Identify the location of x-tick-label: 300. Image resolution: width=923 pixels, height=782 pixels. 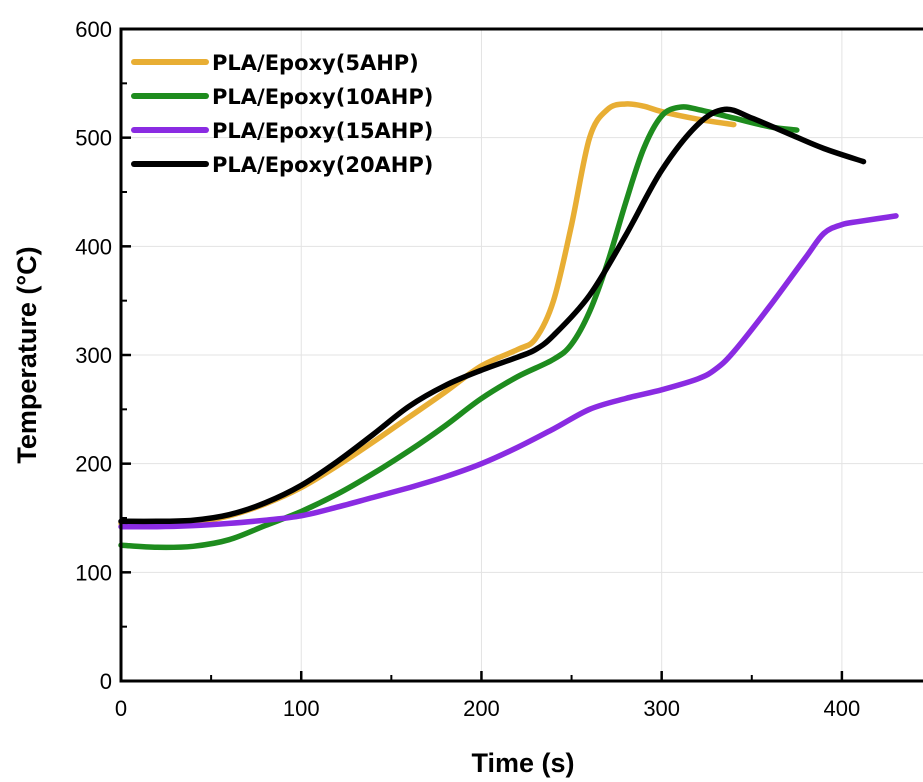
(661, 708).